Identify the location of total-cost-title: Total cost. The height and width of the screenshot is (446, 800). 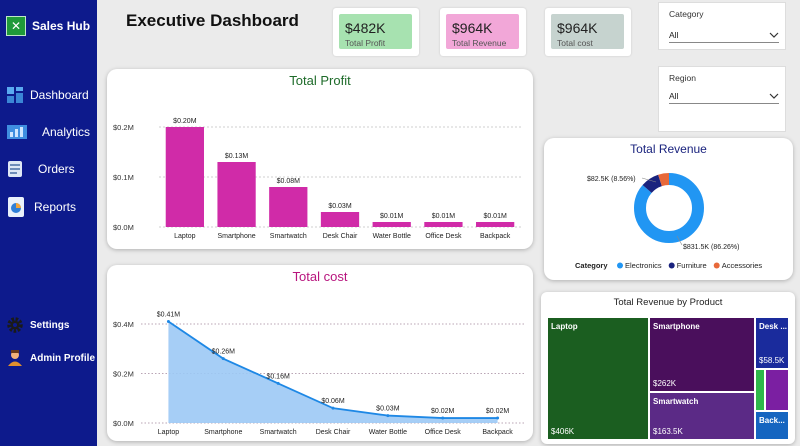
(320, 276).